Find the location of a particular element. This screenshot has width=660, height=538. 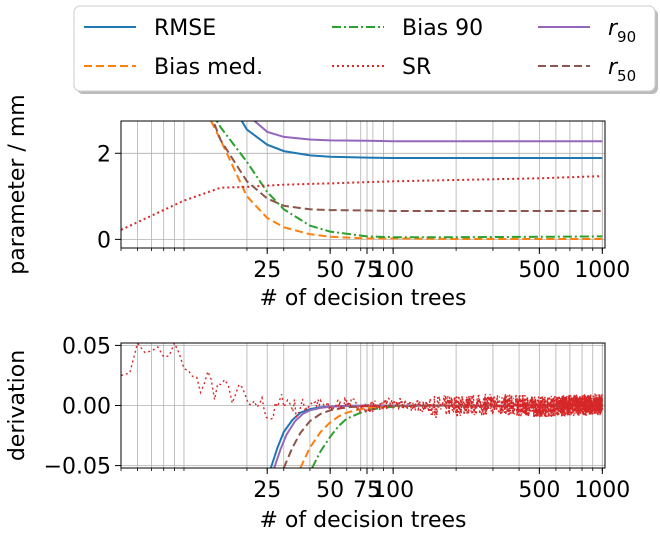

y-axis-title: parameter / mm is located at coordinates (17, 184).